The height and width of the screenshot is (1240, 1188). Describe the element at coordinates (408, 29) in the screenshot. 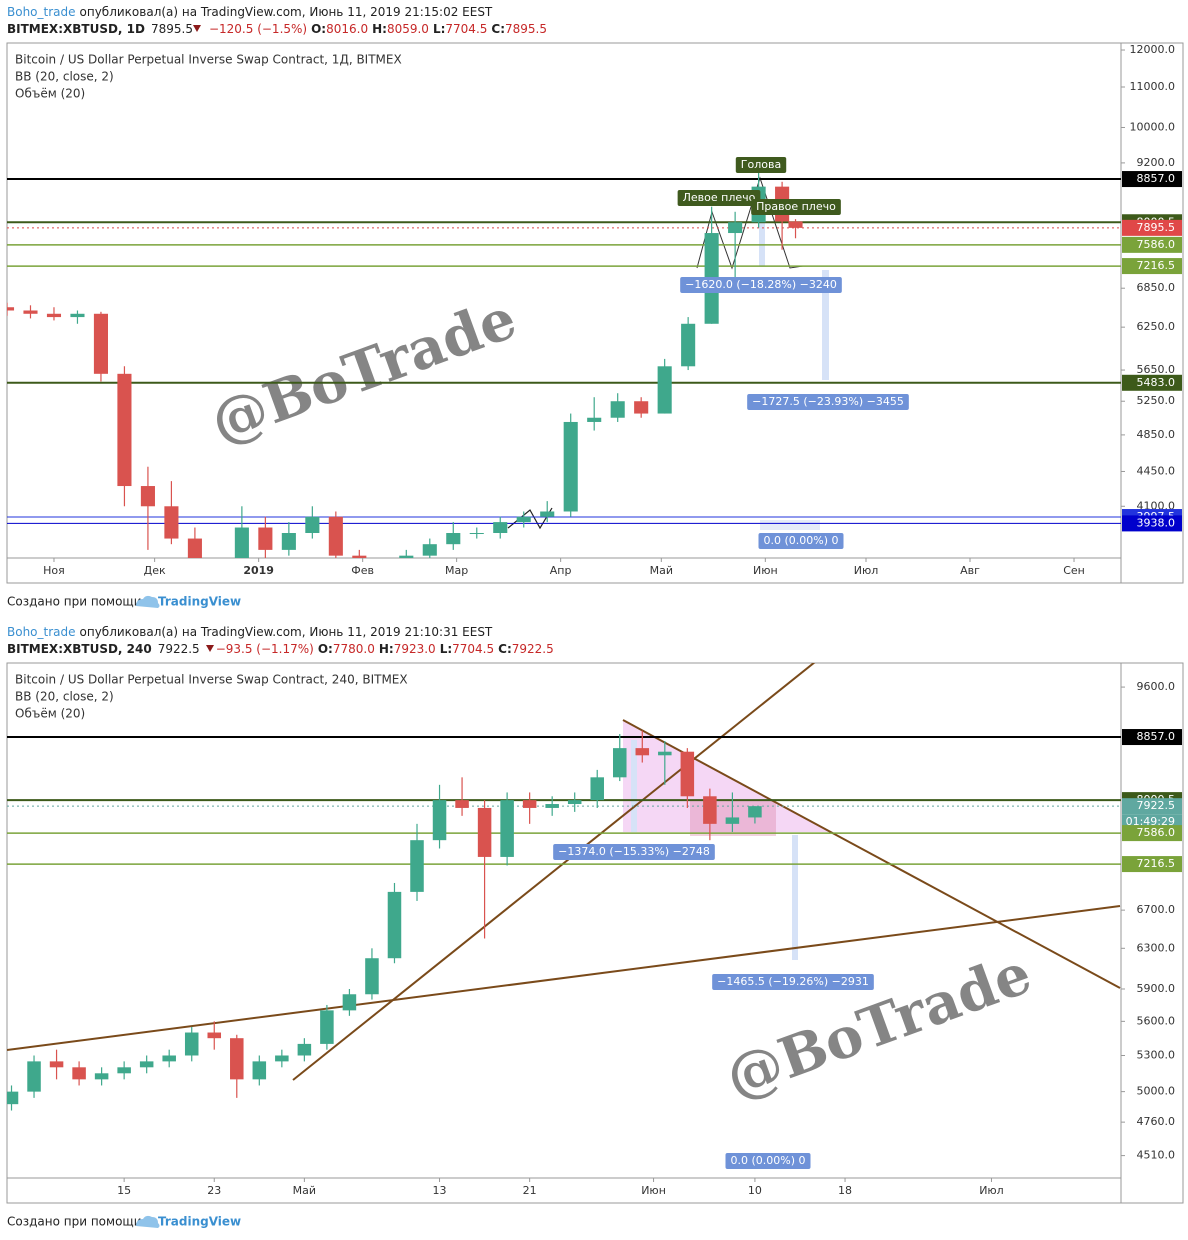

I see `ohlc-value: 8059.0` at that location.